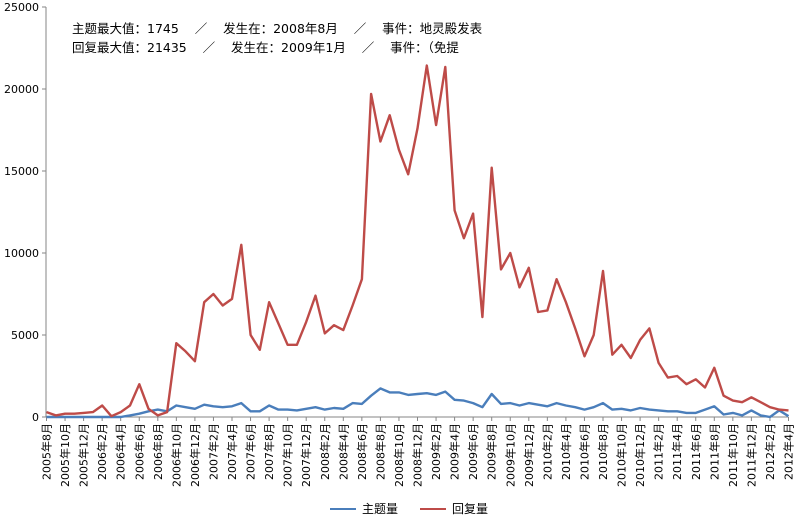 The height and width of the screenshot is (518, 800). I want to click on x-tick-label: 2006年12月, so click(195, 455).